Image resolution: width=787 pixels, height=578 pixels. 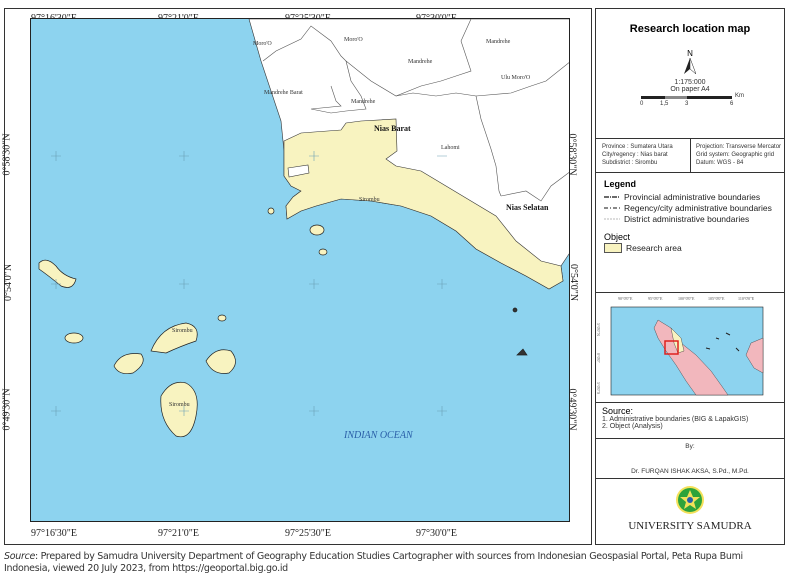 What do you see at coordinates (664, 104) in the screenshot?
I see `scale-tick: 1,5` at bounding box center [664, 104].